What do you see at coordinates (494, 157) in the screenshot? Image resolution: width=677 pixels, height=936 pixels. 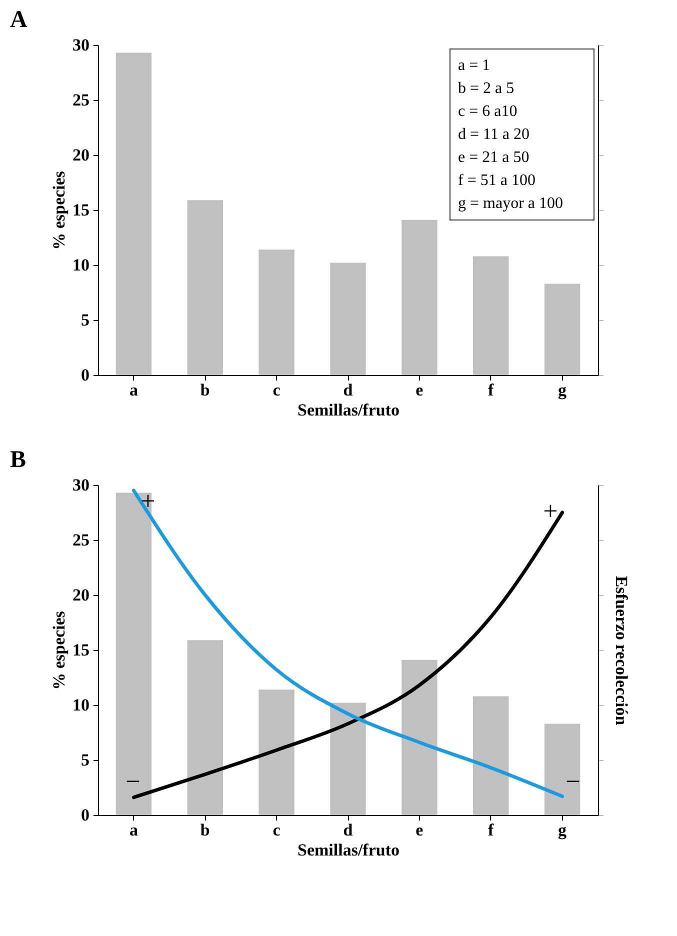 I see `annotation: e = 21 a 50` at bounding box center [494, 157].